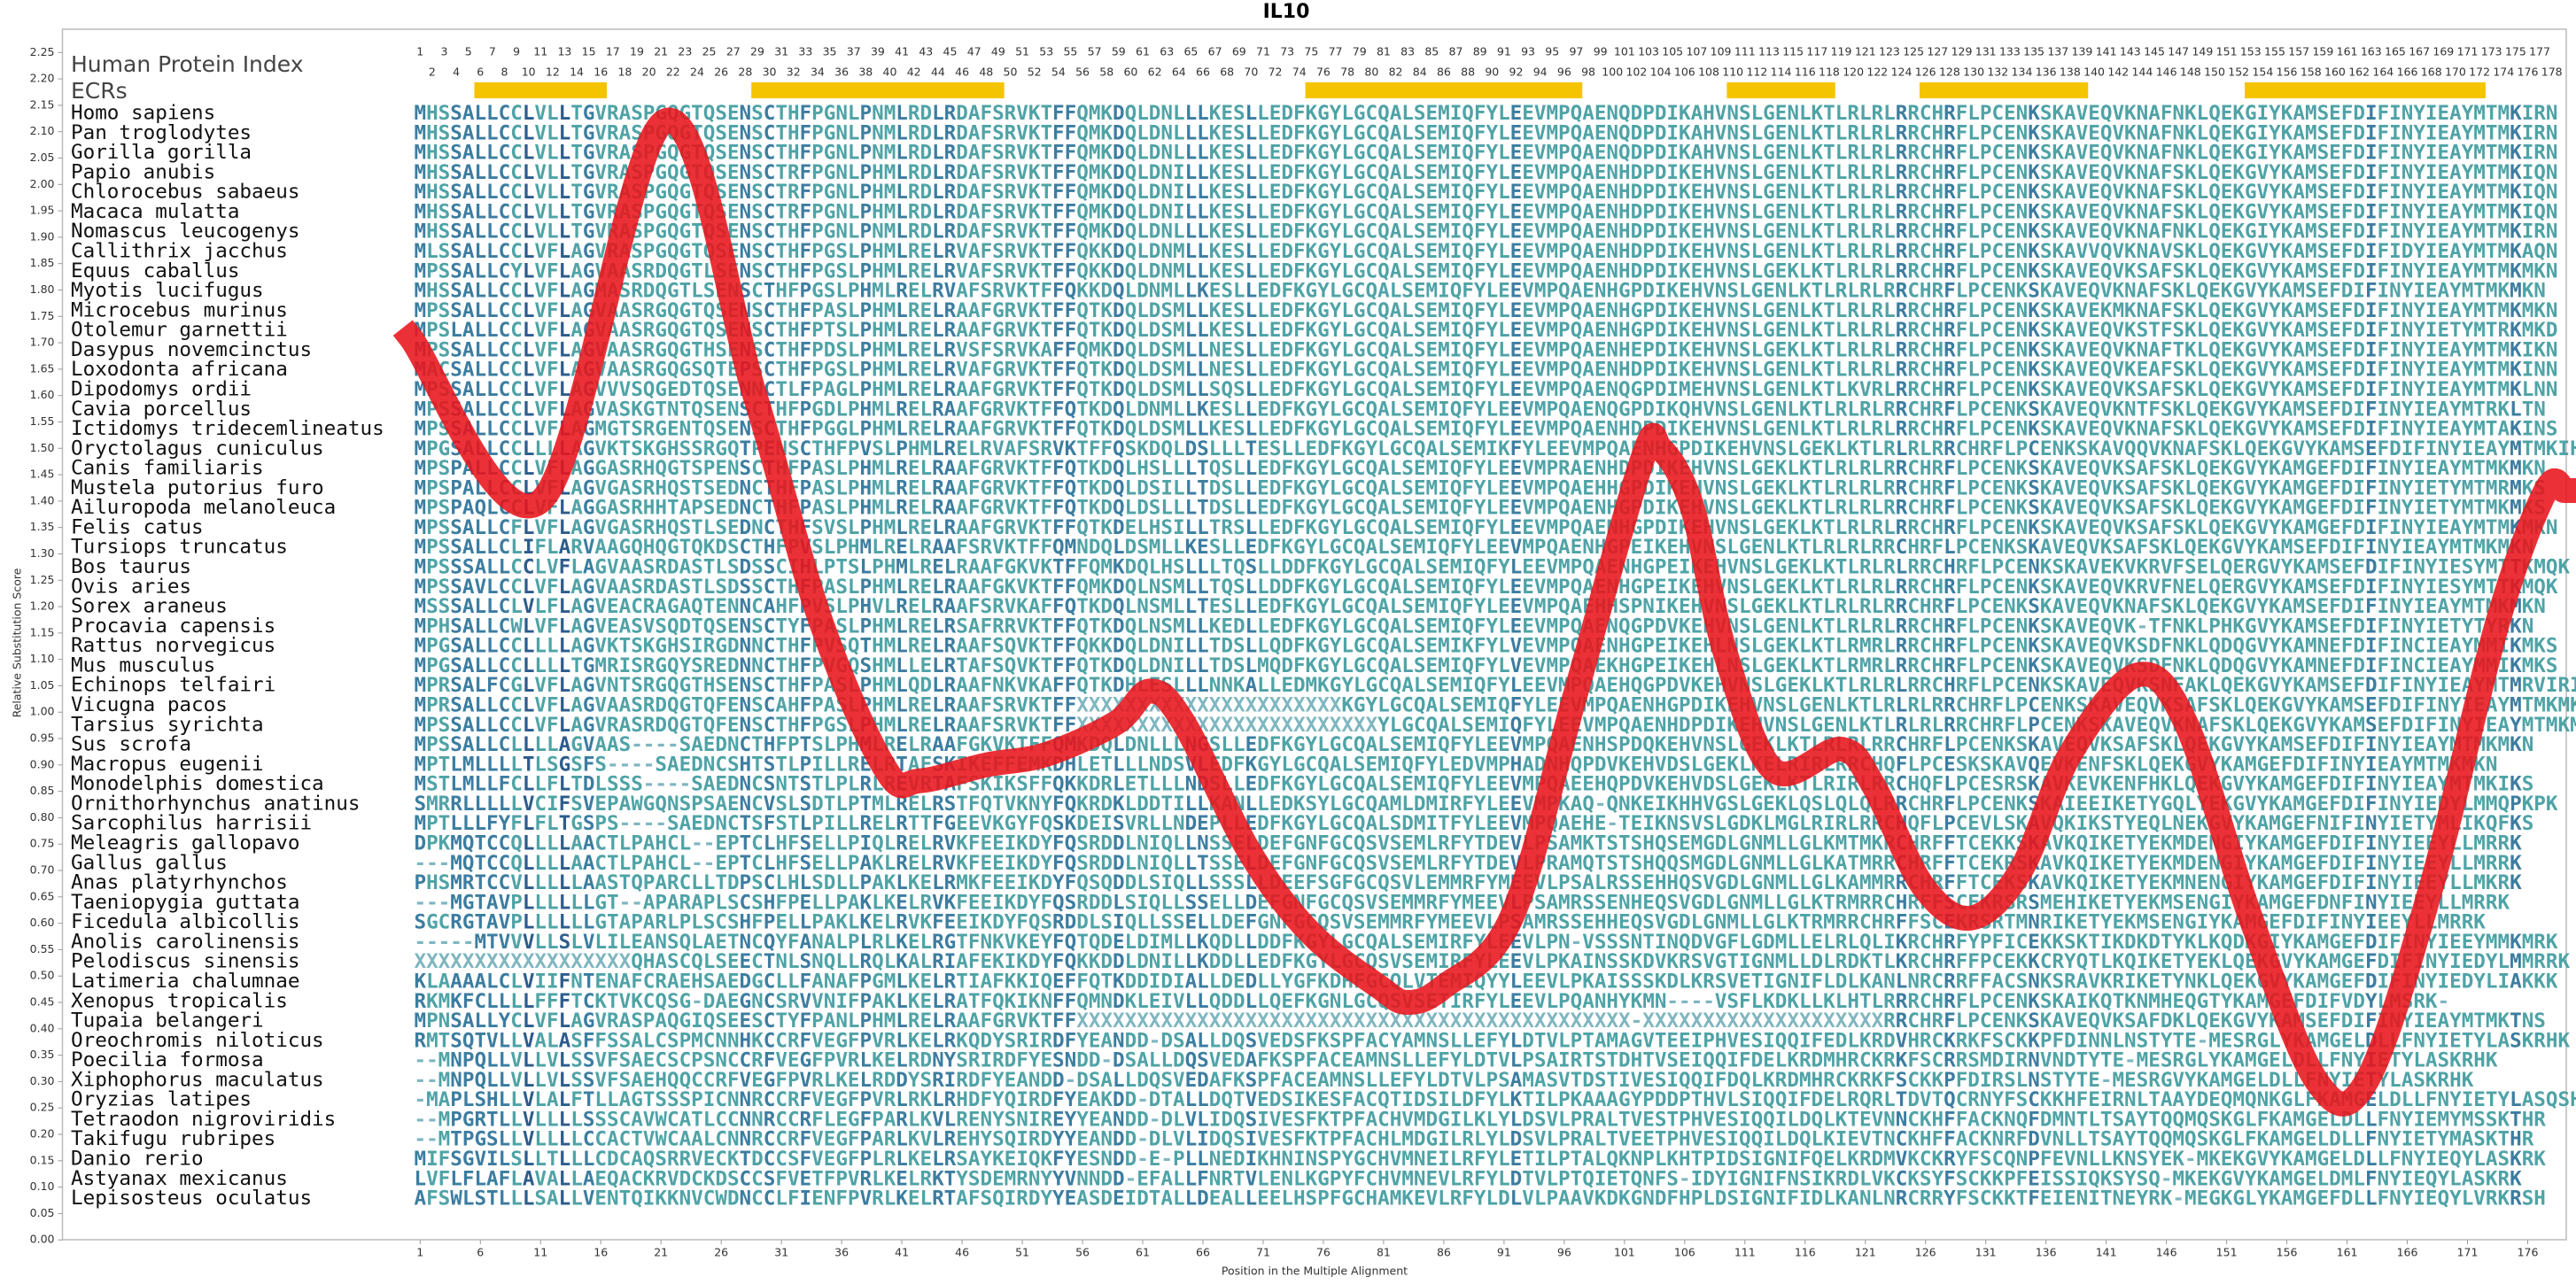 This screenshot has width=2576, height=1284. Describe the element at coordinates (143, 114) in the screenshot. I see `species-name: Homo sapiens` at that location.